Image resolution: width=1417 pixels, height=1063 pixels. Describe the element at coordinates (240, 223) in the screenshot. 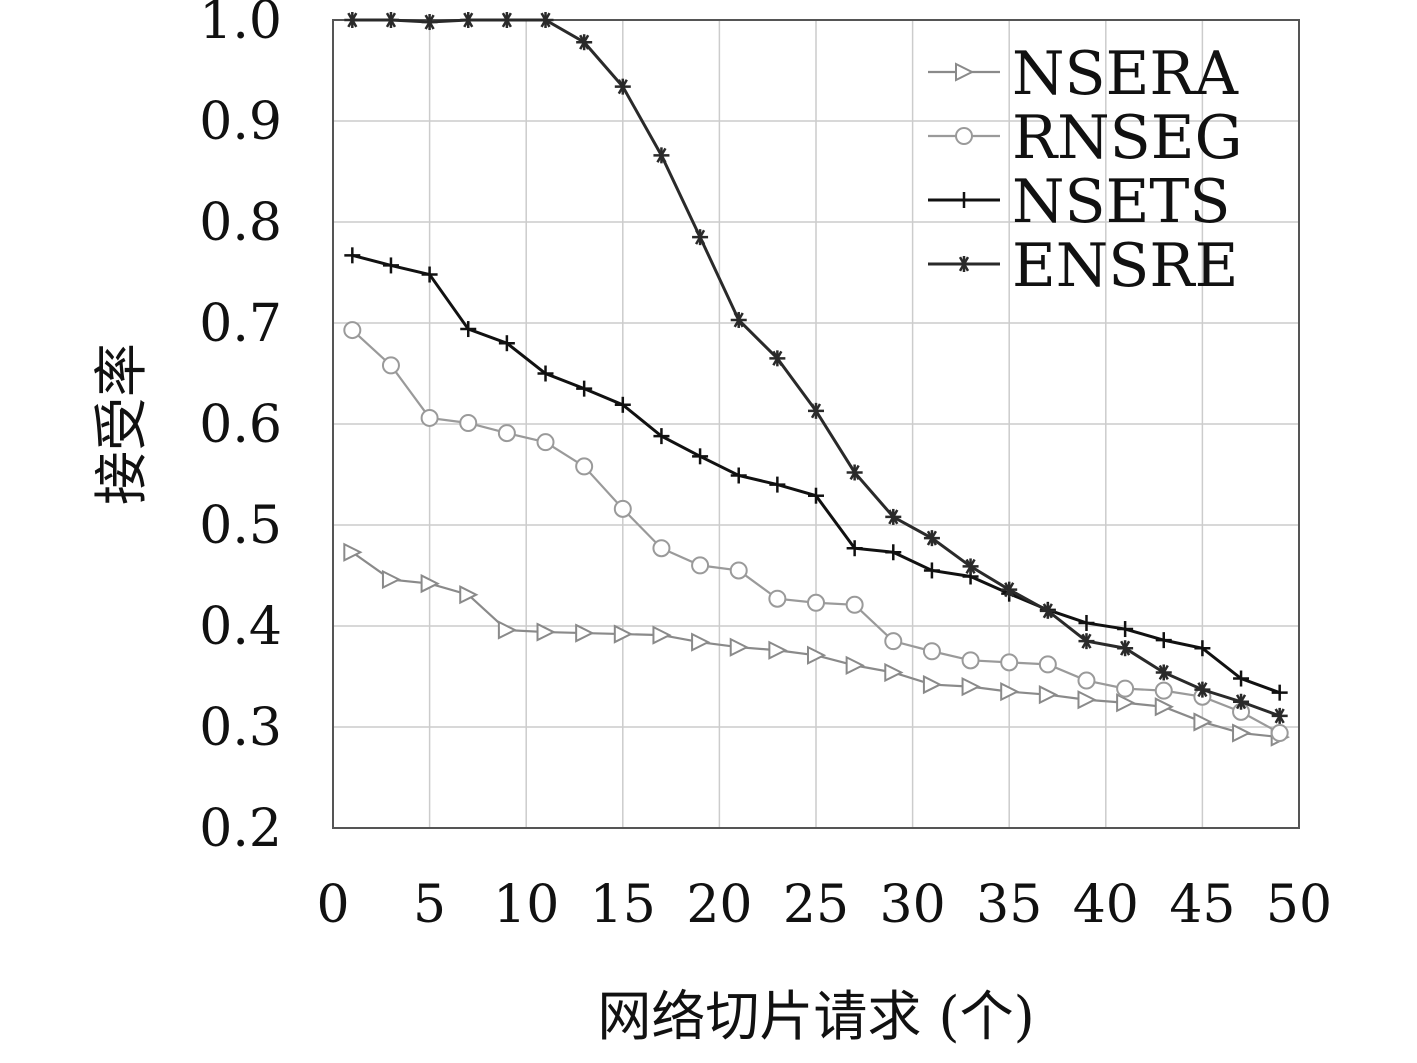

I see `y-tick-label: 0.8` at that location.